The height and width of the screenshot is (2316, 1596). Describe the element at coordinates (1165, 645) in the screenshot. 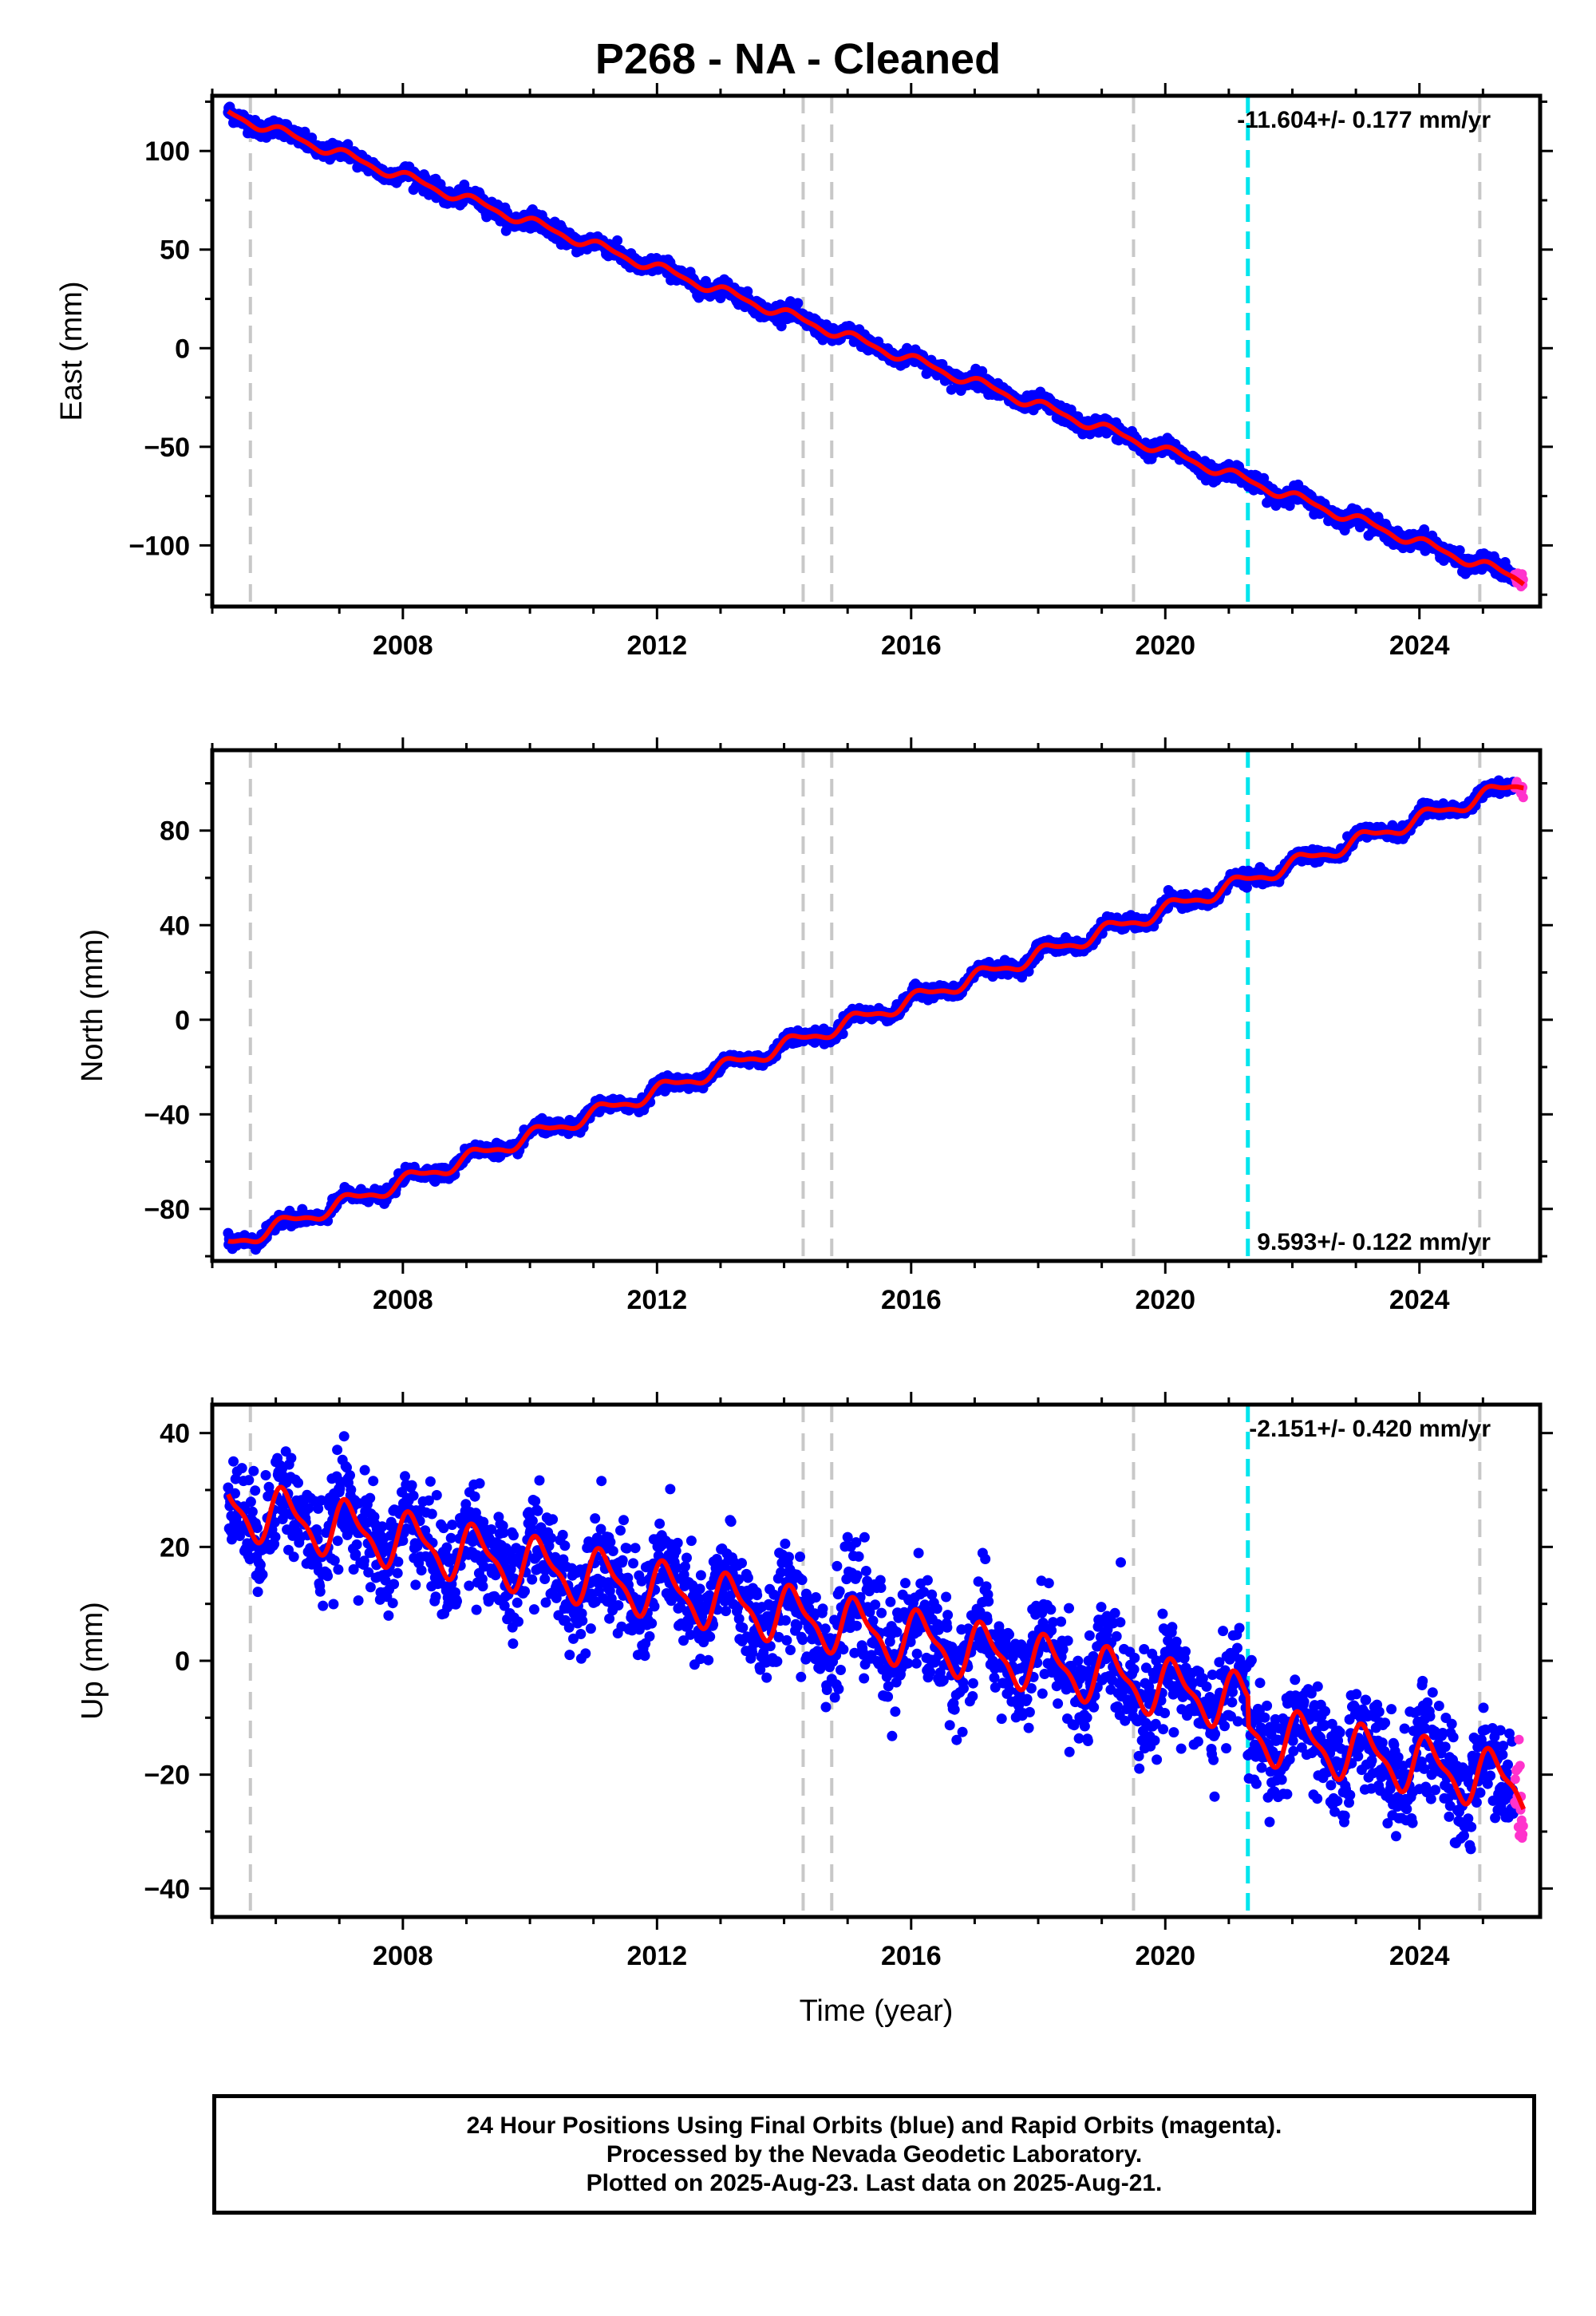

I see `x-tick-label: 2020` at that location.